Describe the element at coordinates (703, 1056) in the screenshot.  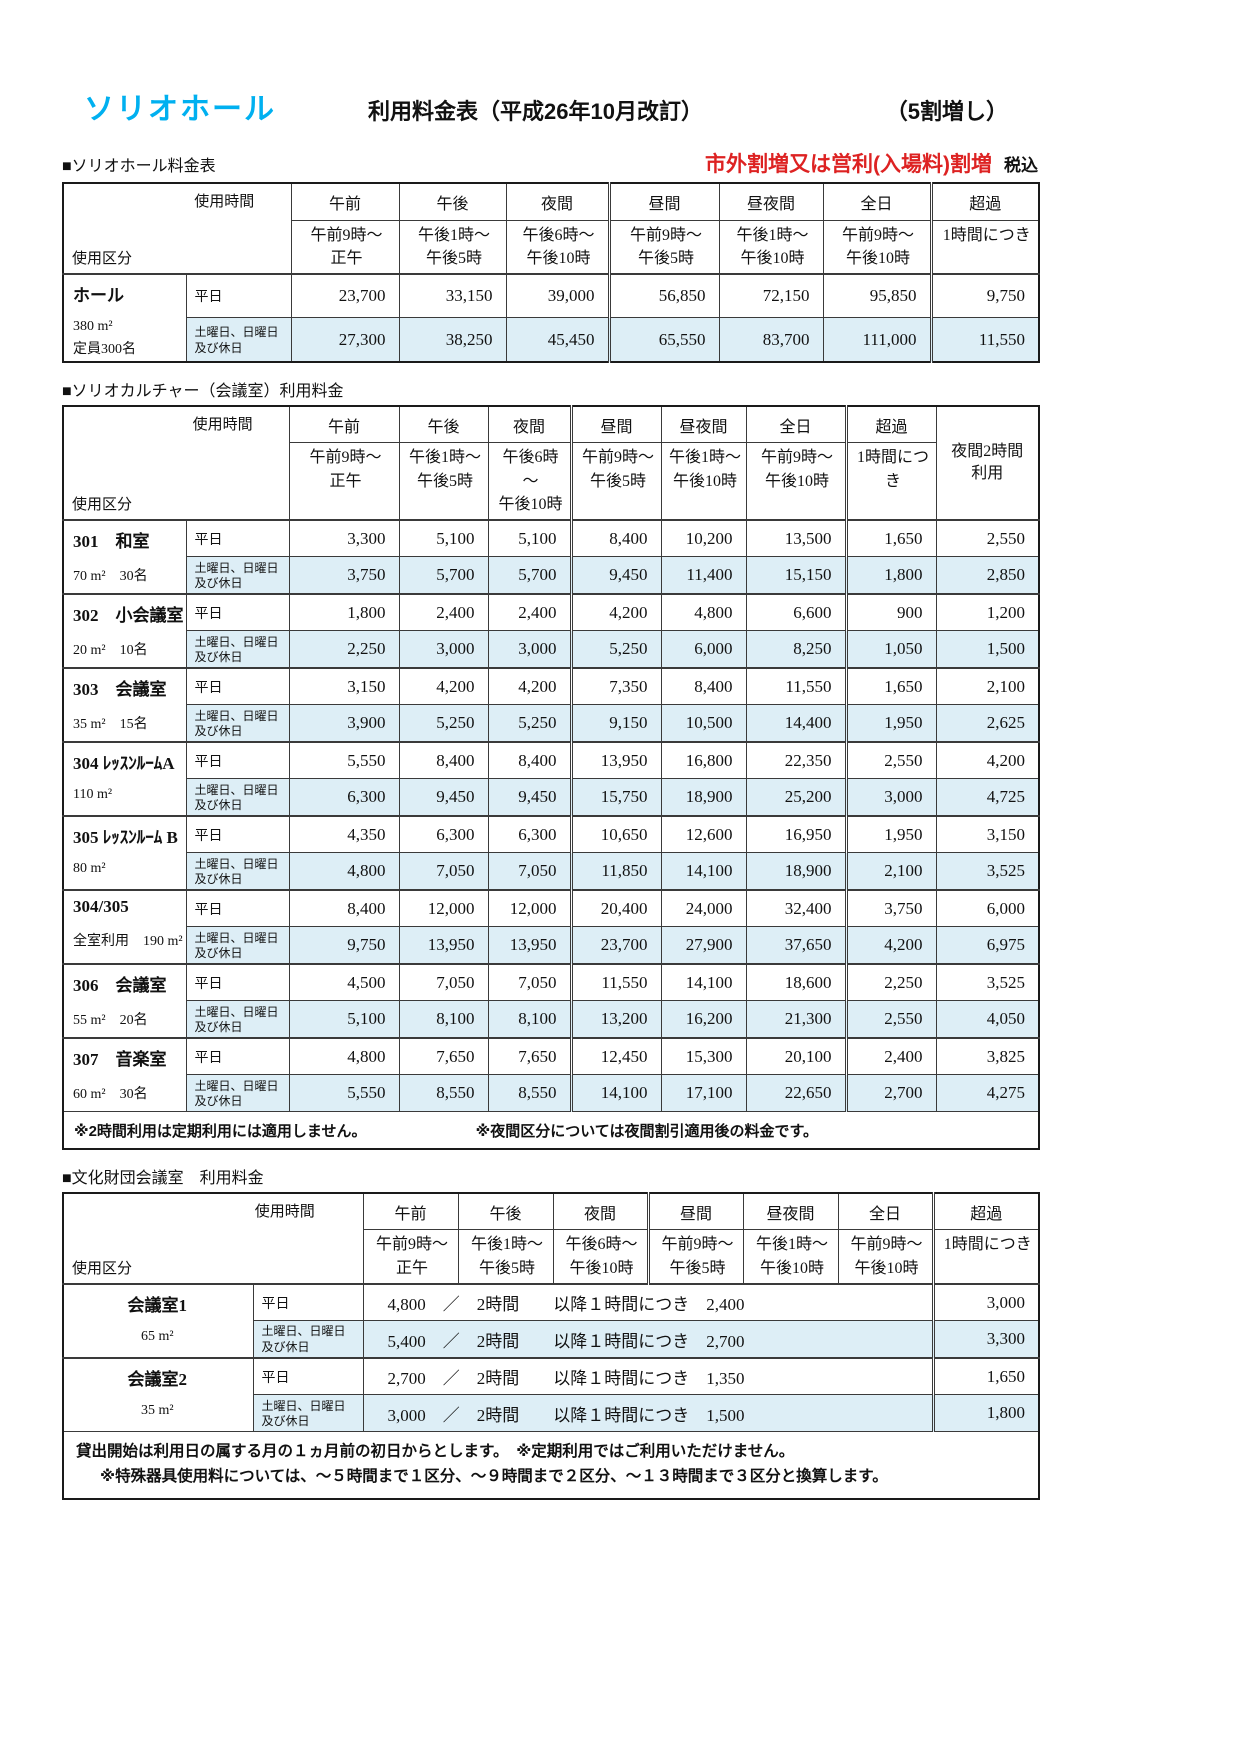
I see `price-cell: 15,300` at that location.